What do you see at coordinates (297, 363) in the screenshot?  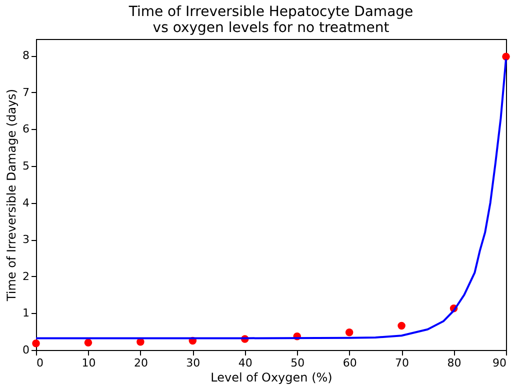 I see `x-tick-label: 50` at bounding box center [297, 363].